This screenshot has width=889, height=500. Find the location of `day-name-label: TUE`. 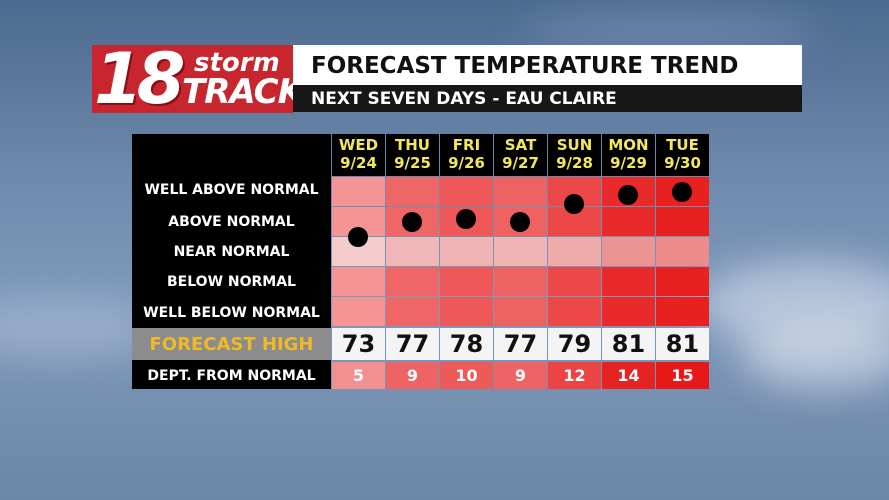

day-name-label: TUE is located at coordinates (682, 145).